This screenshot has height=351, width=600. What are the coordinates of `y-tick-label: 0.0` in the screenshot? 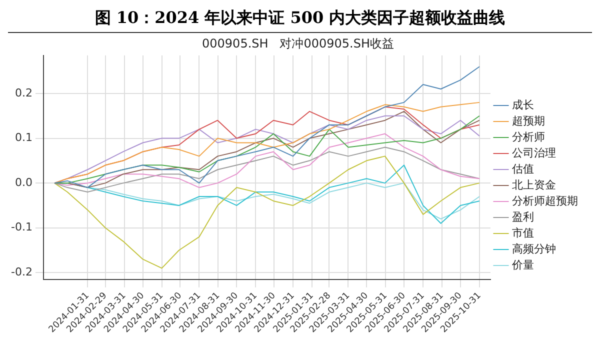 It's located at (23, 182).